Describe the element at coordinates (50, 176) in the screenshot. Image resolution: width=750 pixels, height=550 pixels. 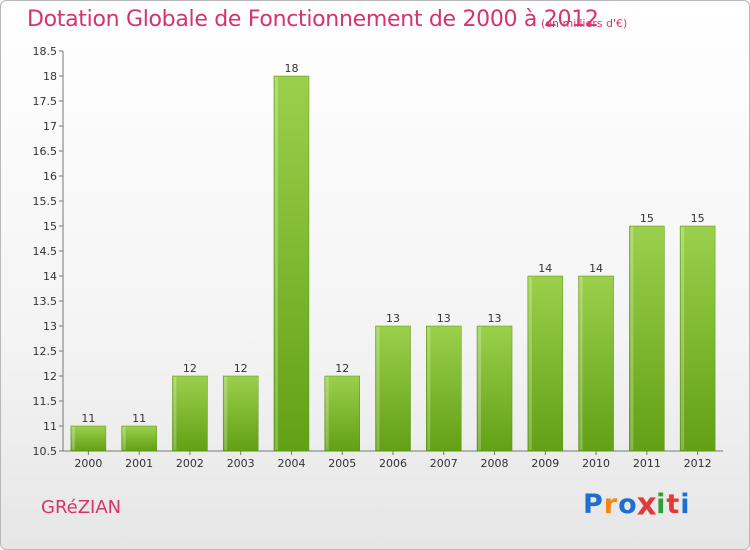
I see `y-tick-label: 16` at that location.